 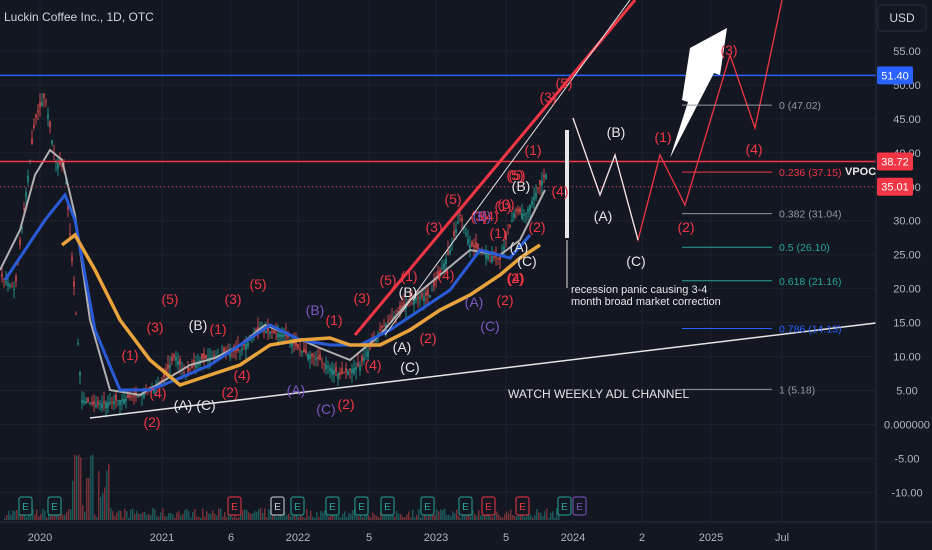 What do you see at coordinates (40, 538) in the screenshot?
I see `time-tick-label: 2020` at bounding box center [40, 538].